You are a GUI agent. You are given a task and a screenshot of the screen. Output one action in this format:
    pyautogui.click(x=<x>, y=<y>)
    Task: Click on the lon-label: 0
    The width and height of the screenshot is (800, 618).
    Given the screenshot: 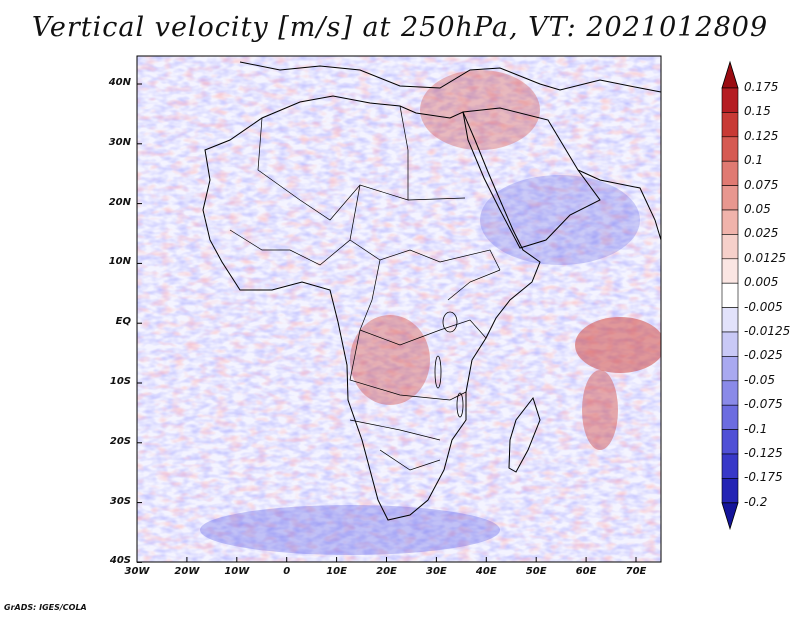 What is the action you would take?
    pyautogui.click(x=287, y=571)
    